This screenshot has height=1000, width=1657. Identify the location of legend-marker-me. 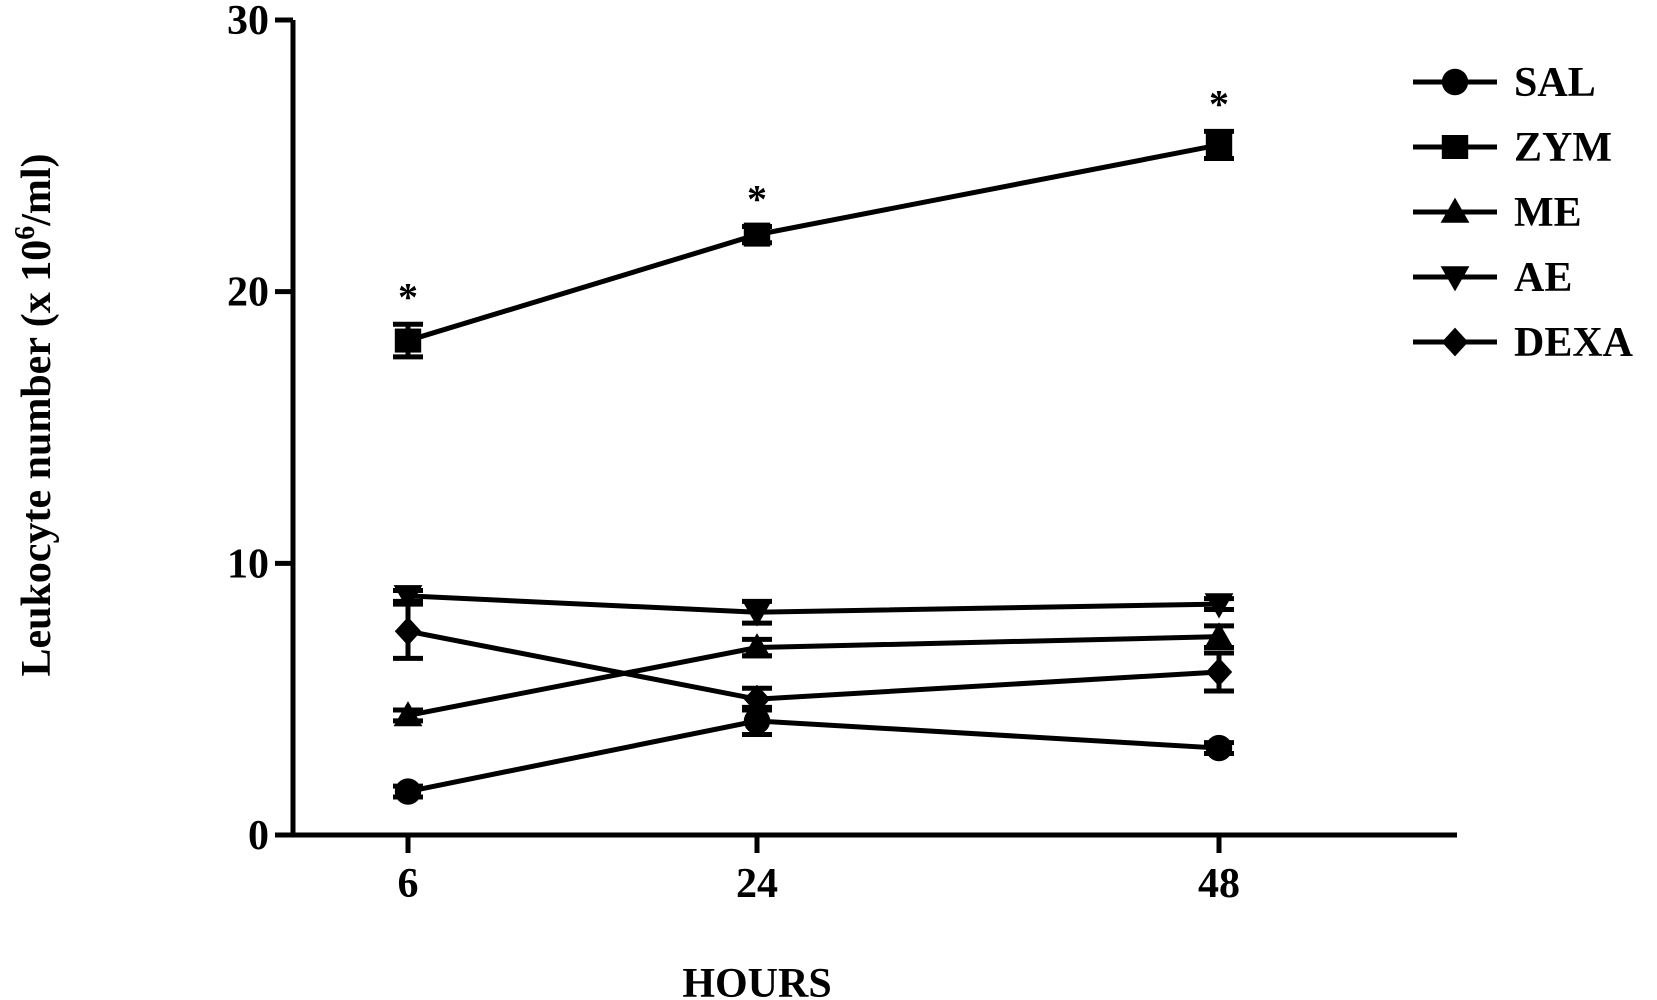
(1455, 210).